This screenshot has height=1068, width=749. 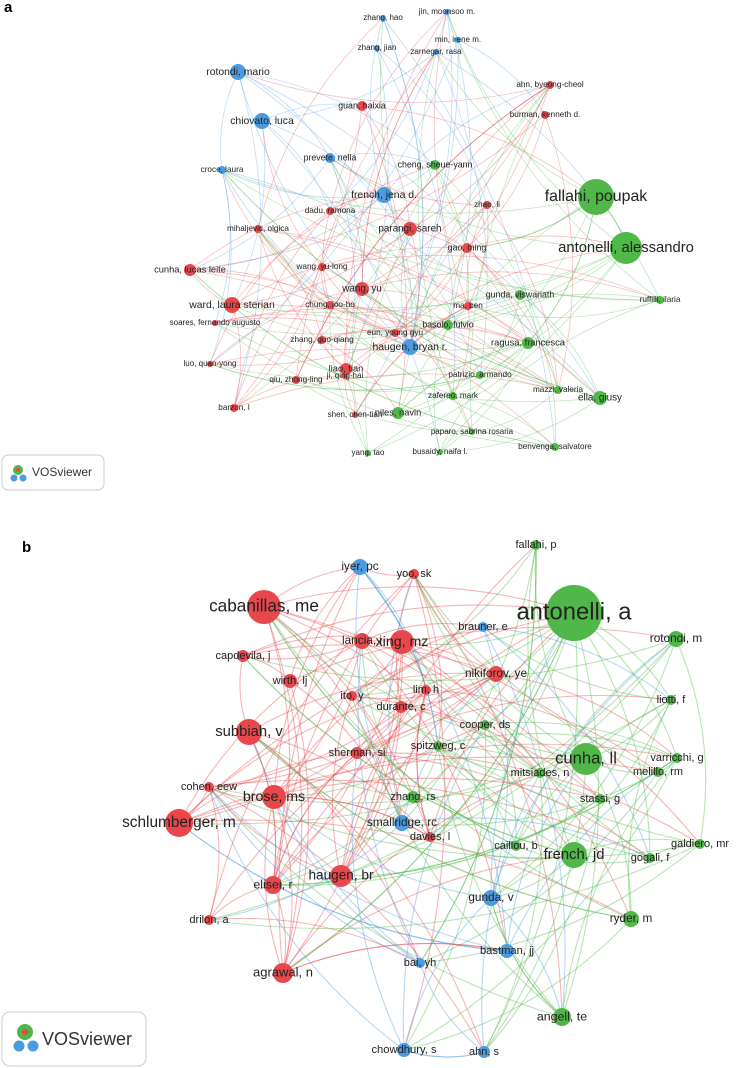 I want to click on node-label: ryder, m, so click(x=631, y=918).